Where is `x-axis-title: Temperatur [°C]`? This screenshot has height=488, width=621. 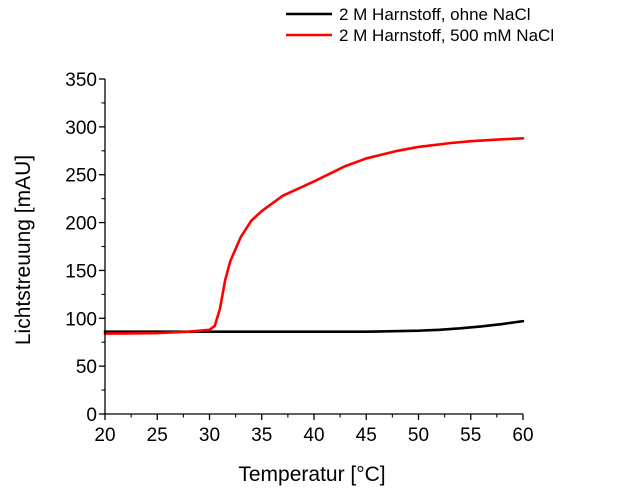 x-axis-title: Temperatur [°C] is located at coordinates (311, 474).